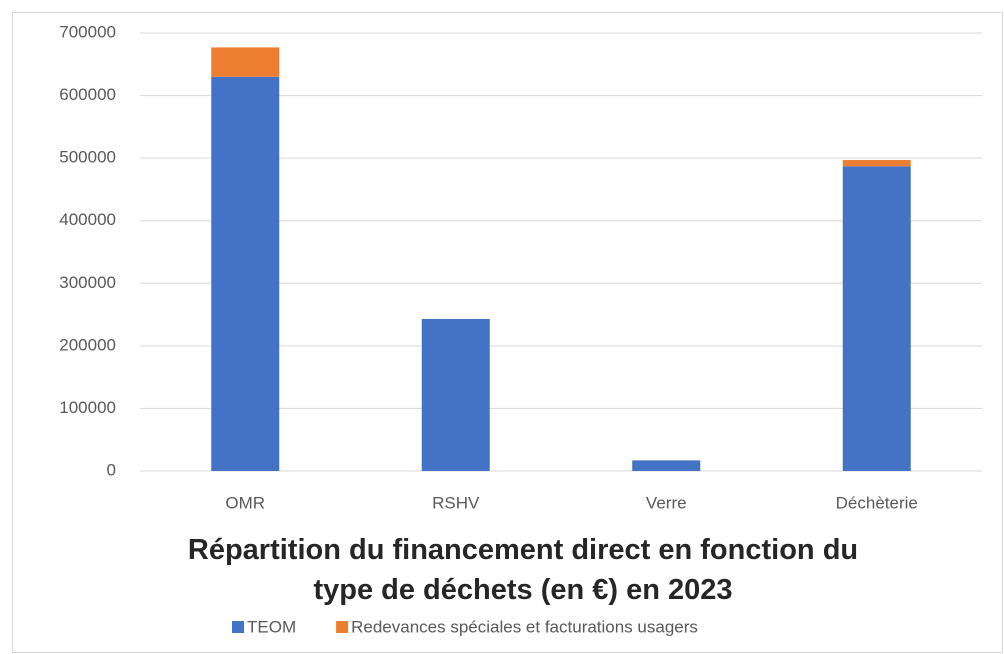 The width and height of the screenshot is (1004, 654). Describe the element at coordinates (456, 502) in the screenshot. I see `x-tick-label: RSHV` at that location.